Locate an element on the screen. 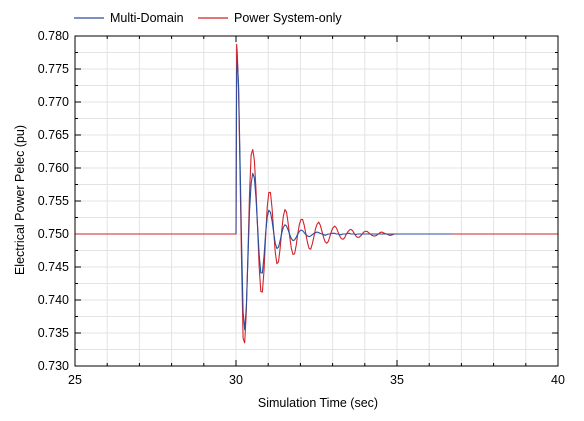 This screenshot has width=584, height=421. y-tick-label: 0.765 is located at coordinates (53, 135).